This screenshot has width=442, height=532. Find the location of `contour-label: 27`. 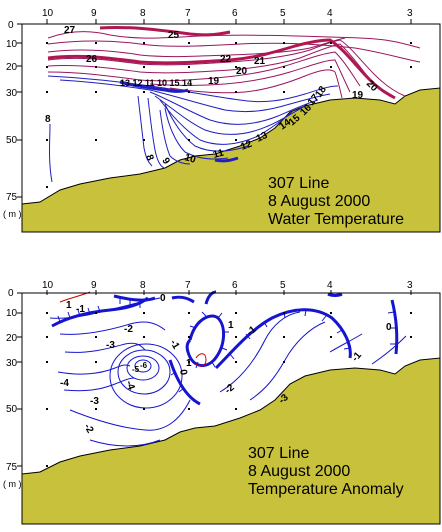

contour-label: 27 is located at coordinates (70, 30).